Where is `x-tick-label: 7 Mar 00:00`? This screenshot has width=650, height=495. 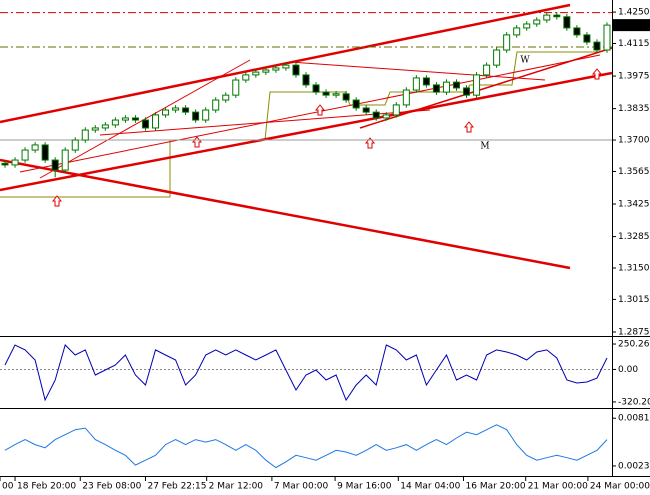 x-tick-label: 7 Mar 00:00 is located at coordinates (301, 487).